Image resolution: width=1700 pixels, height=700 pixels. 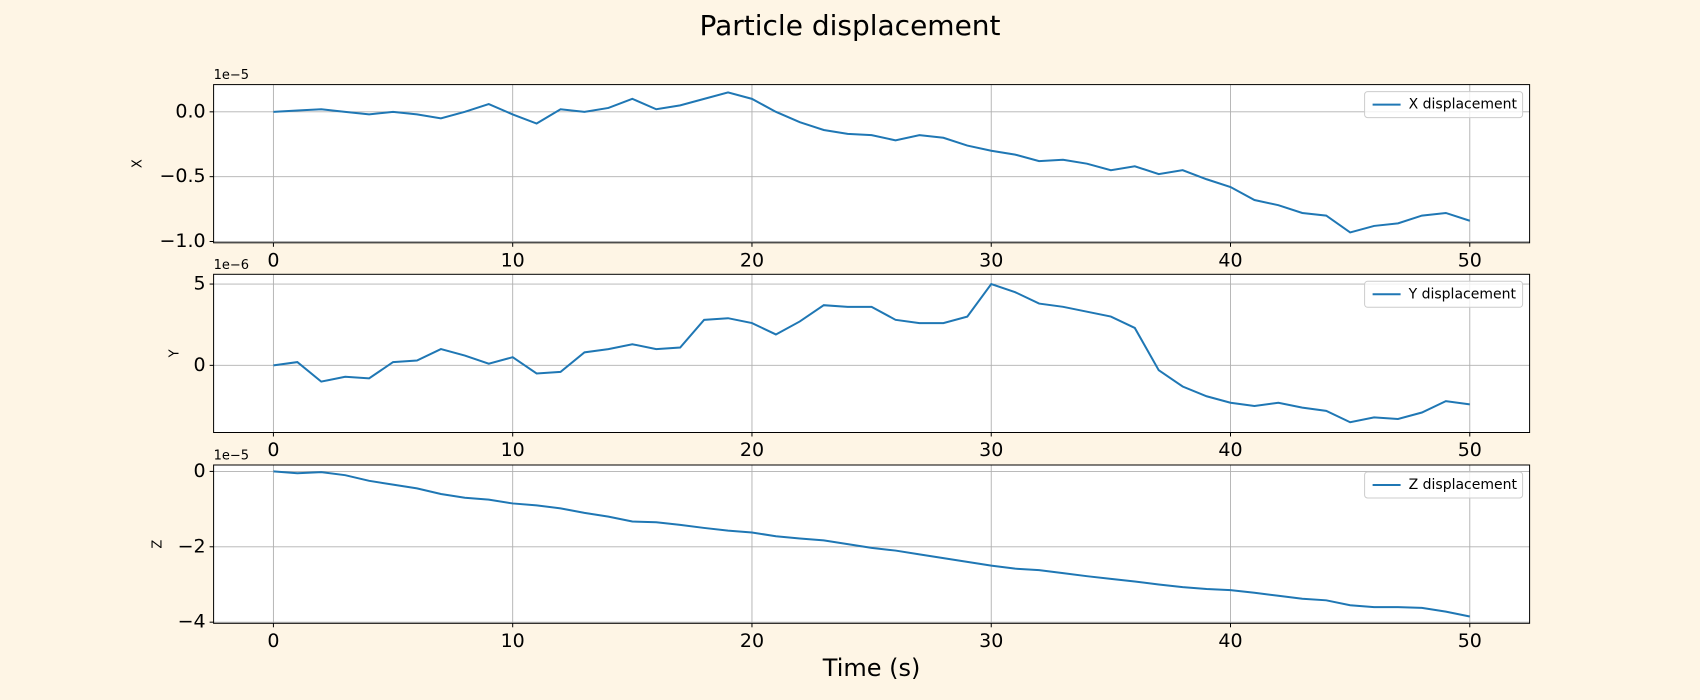 What do you see at coordinates (849, 25) in the screenshot?
I see `figure-title: Particle displacement` at bounding box center [849, 25].